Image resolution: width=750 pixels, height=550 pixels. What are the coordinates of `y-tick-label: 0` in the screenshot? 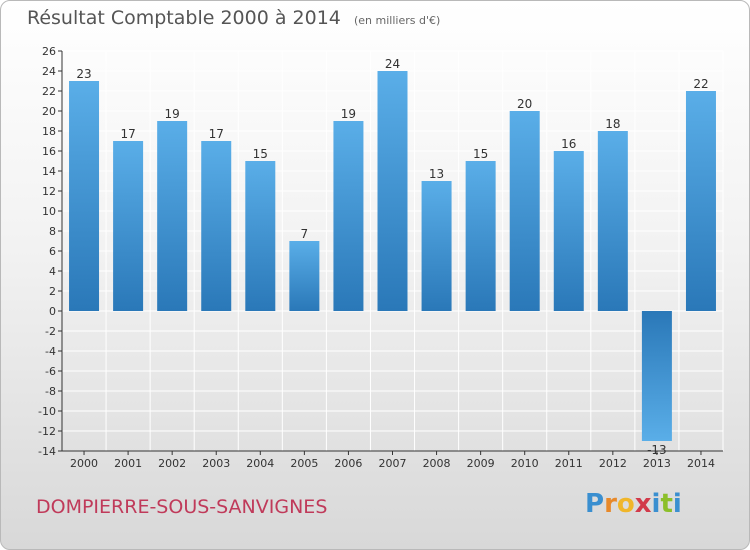 It's located at (52, 311).